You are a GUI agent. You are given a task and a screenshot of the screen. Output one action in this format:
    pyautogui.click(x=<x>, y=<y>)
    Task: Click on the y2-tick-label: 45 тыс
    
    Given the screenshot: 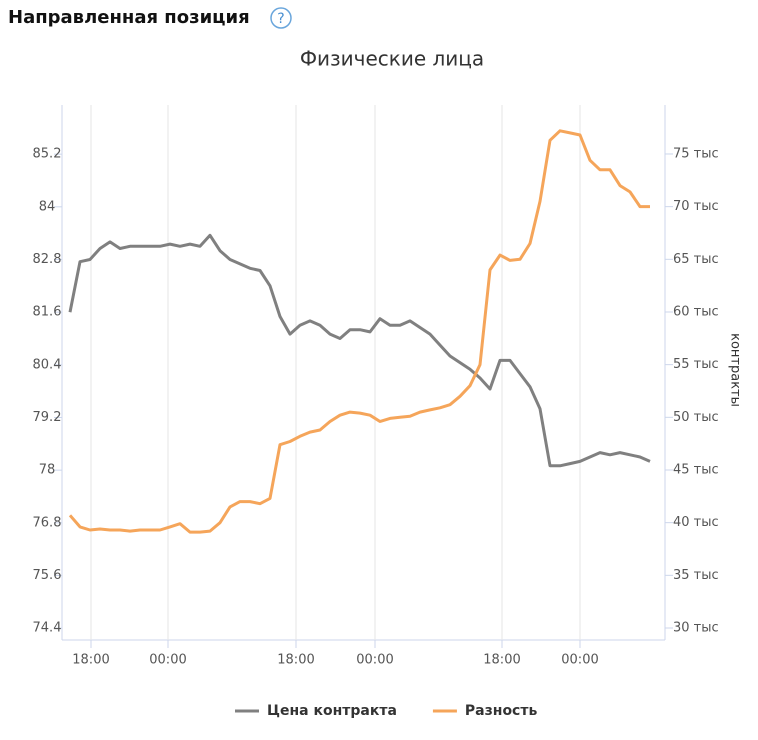 What is the action you would take?
    pyautogui.click(x=696, y=469)
    